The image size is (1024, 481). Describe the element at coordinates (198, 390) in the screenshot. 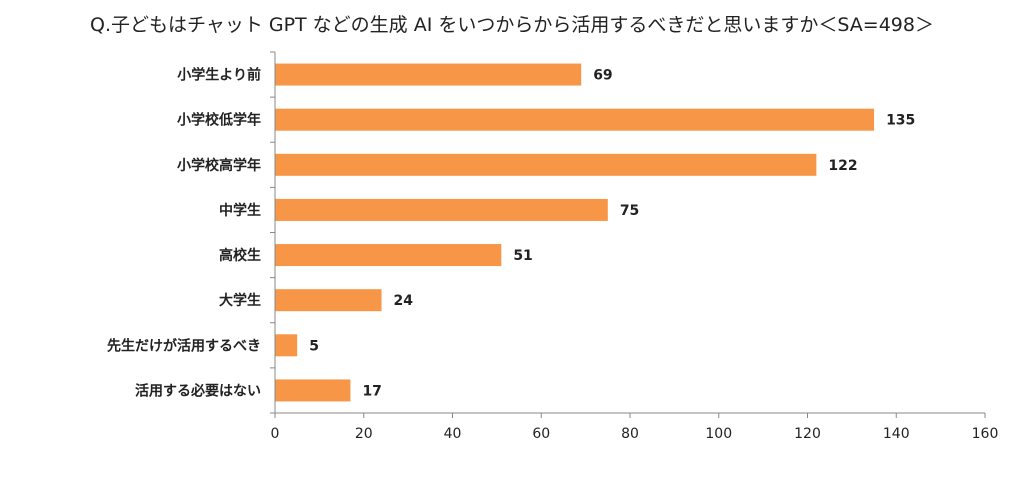

I see `category-label-7: 活用する必要はない` at that location.